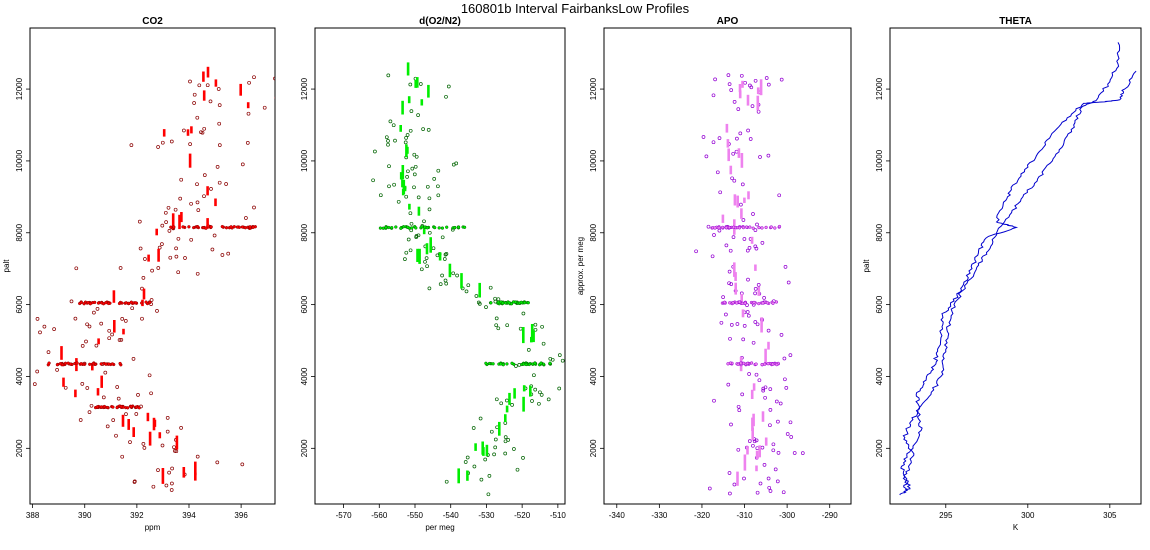 The image size is (1150, 550). Describe the element at coordinates (749, 284) in the screenshot. I see `data-layer` at that location.